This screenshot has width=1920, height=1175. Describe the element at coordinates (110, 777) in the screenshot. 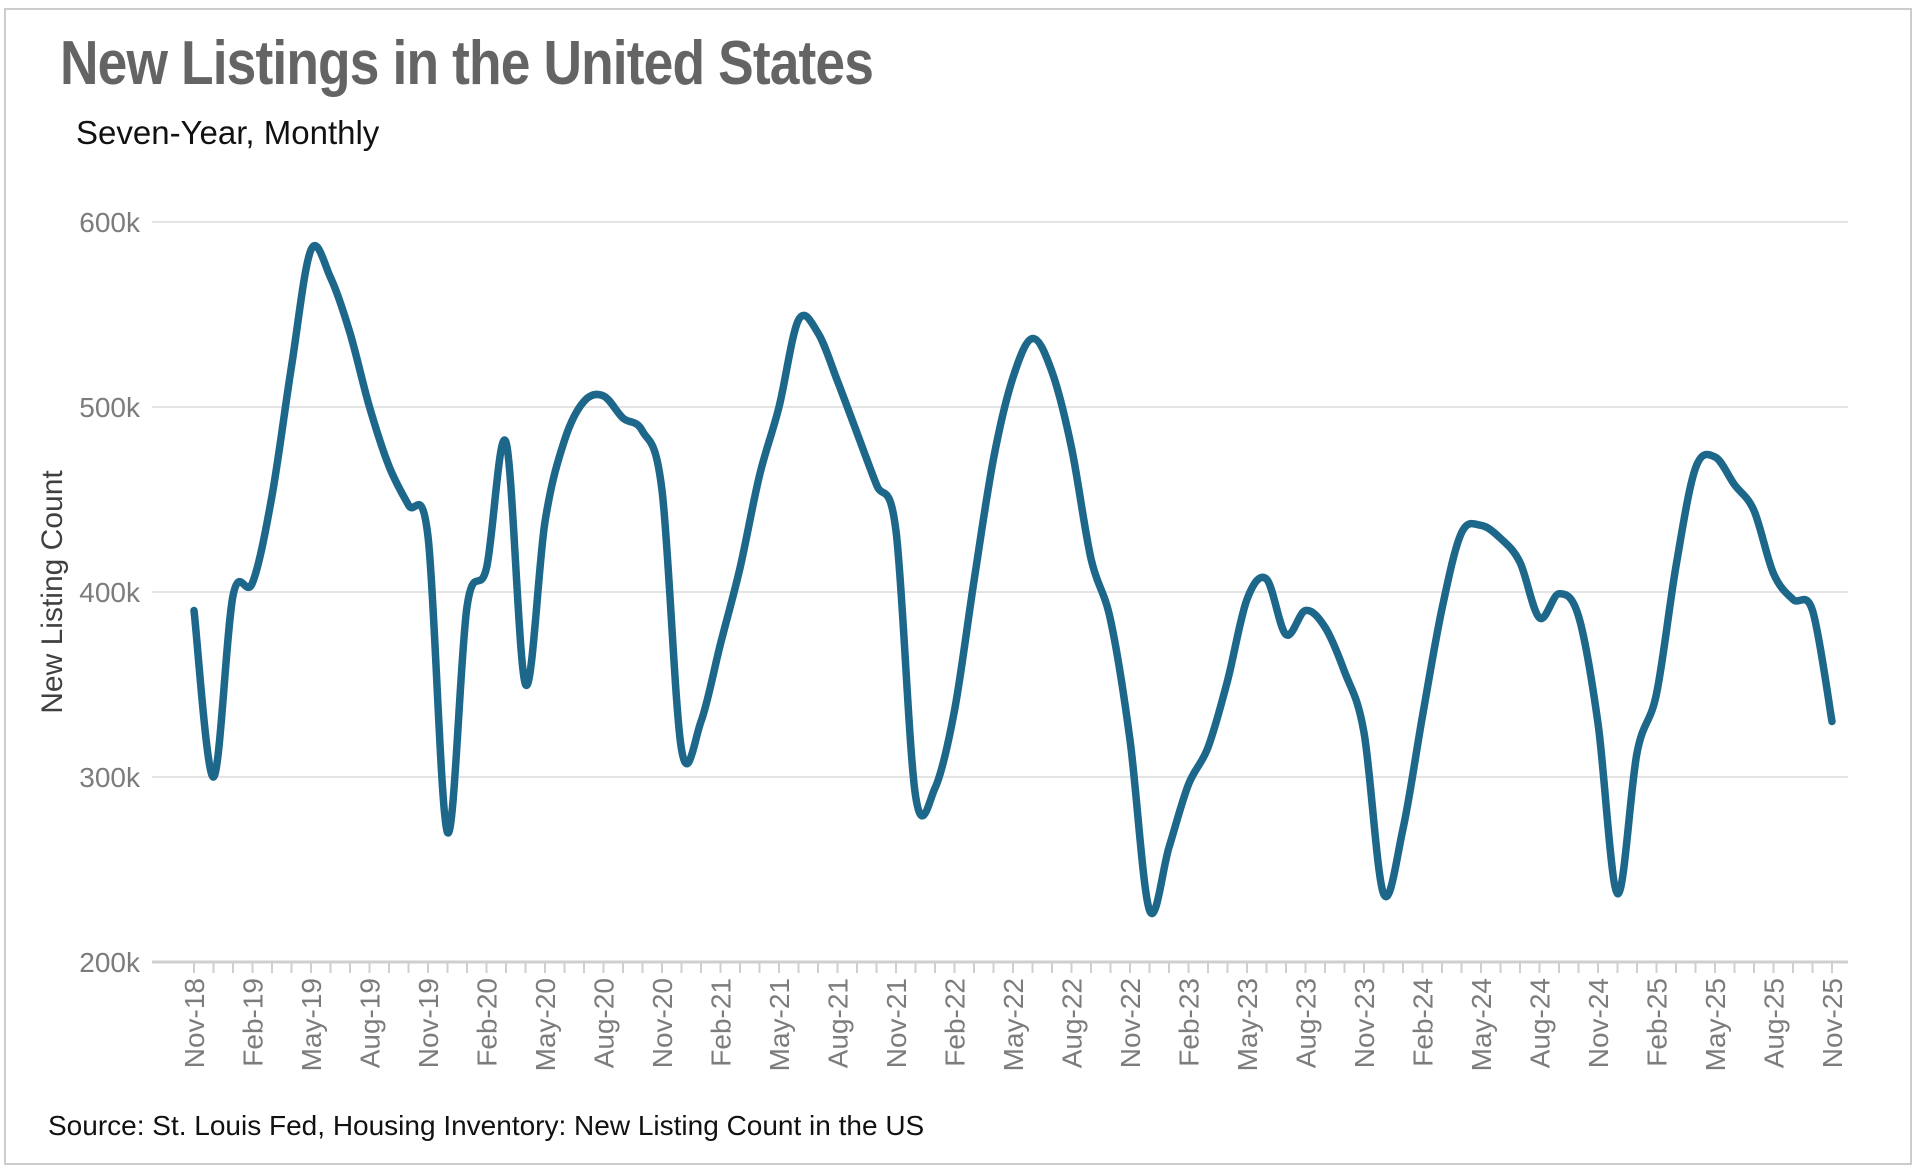

I see `y-tick-300k: 300k` at that location.